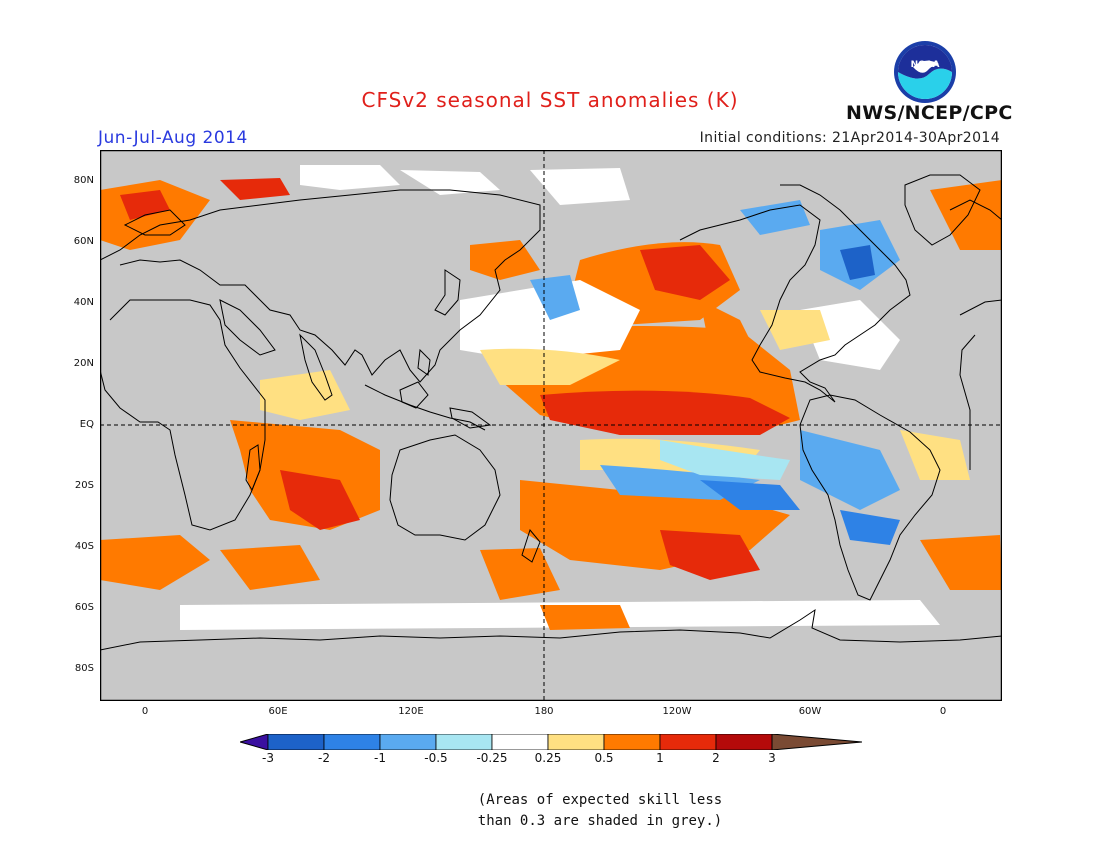  Describe the element at coordinates (254, 742) in the screenshot. I see `colorbar-arrow-low` at that location.